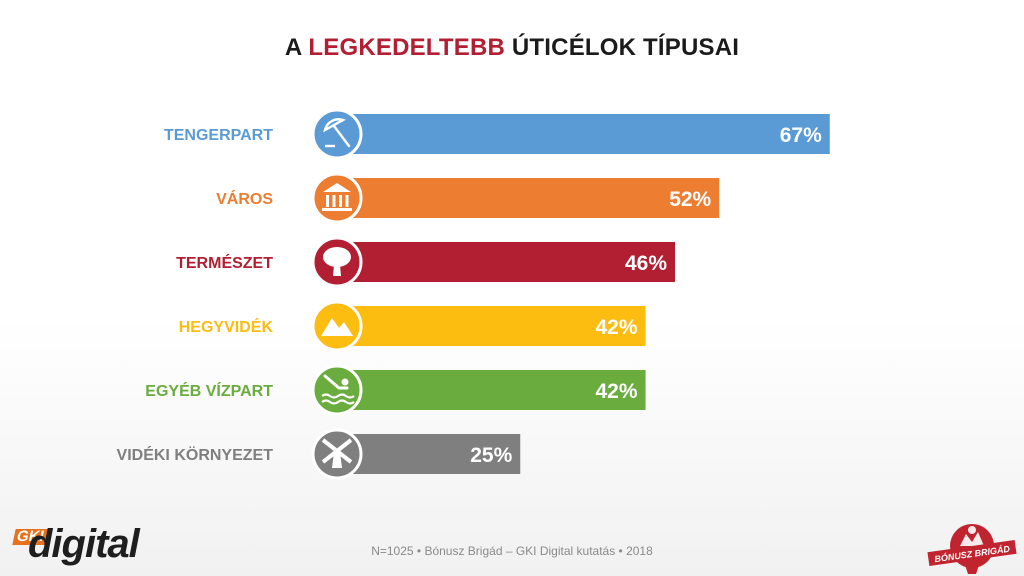 This screenshot has height=576, width=1024. I want to click on digital-logo-text: digital, so click(84, 544).